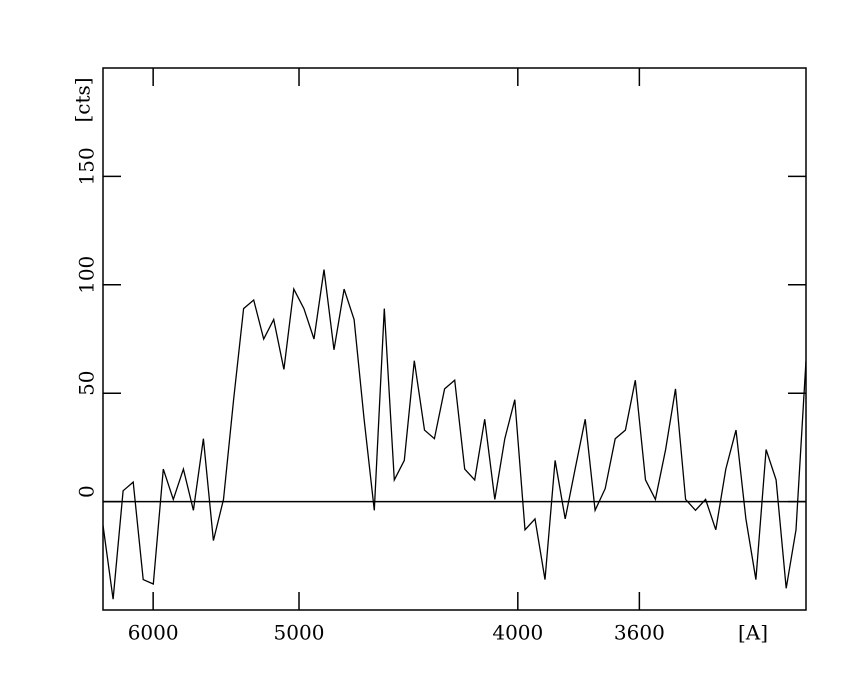 The image size is (850, 680). What do you see at coordinates (87, 491) in the screenshot?
I see `y-tick-label: 0` at bounding box center [87, 491].